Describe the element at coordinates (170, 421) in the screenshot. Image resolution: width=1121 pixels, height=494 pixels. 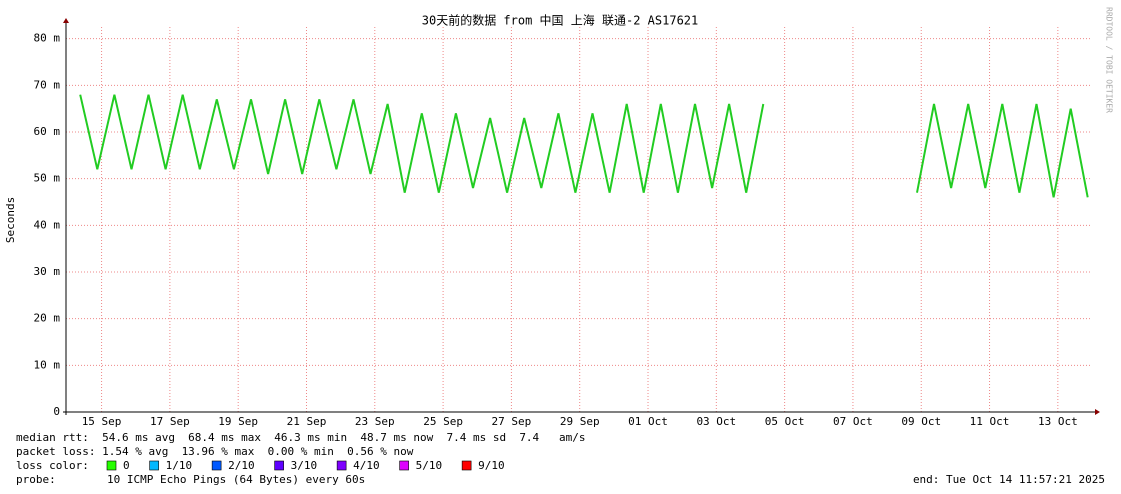
I see `x-tick-label: 17 Sep` at that location.